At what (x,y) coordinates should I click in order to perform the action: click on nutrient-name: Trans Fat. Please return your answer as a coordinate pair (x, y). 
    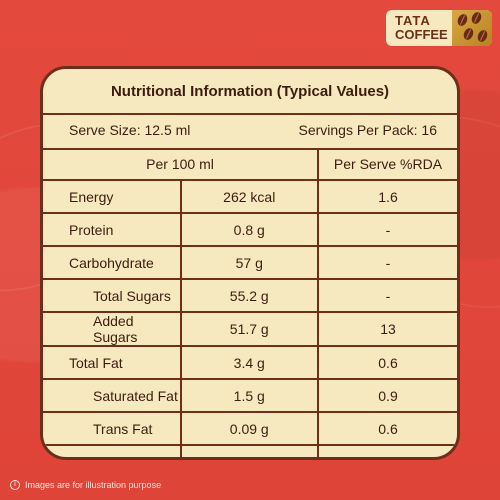
    Looking at the image, I should click on (112, 429).